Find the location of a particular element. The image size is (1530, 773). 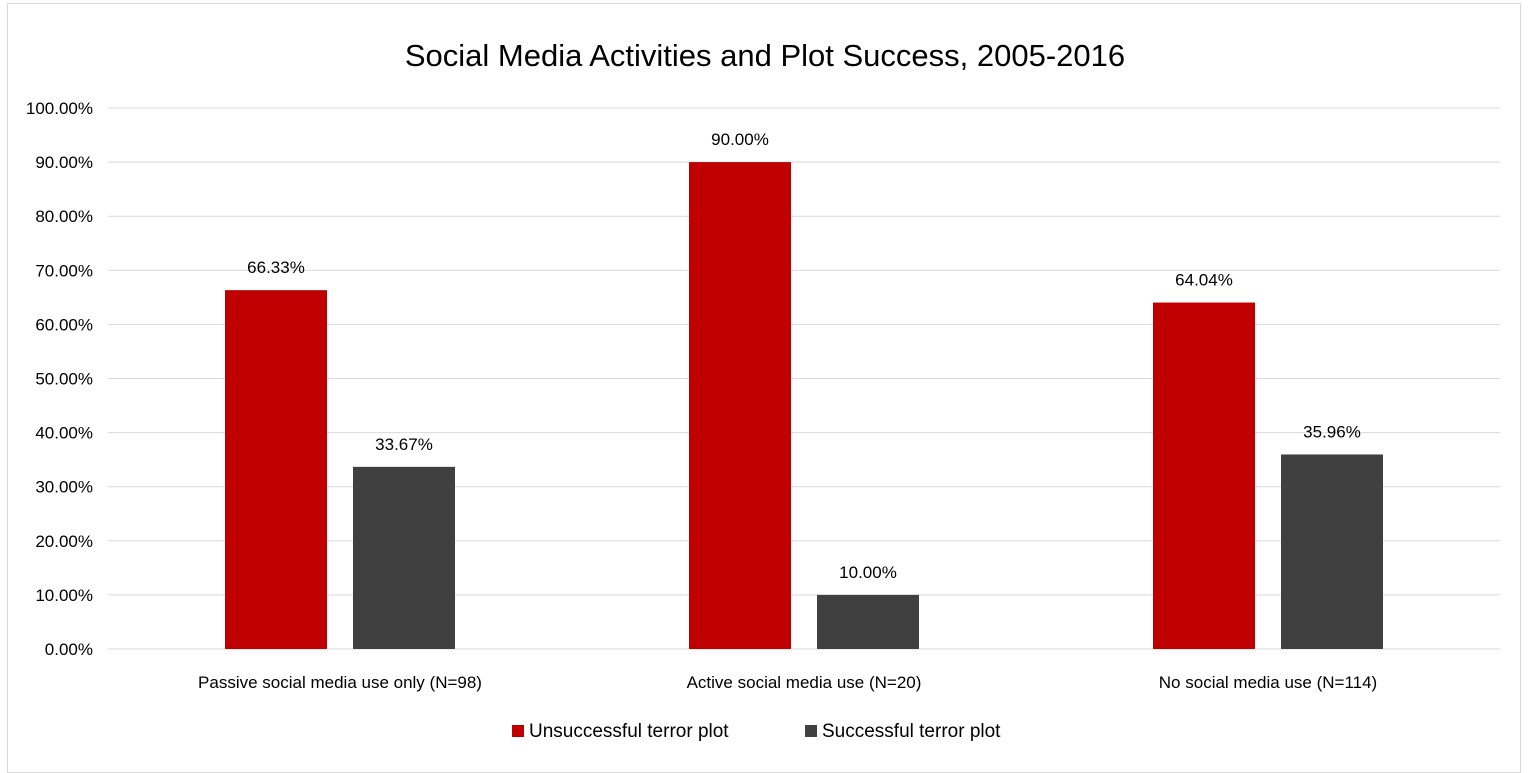

x-category-label: Active social media use (N=20) is located at coordinates (804, 682).